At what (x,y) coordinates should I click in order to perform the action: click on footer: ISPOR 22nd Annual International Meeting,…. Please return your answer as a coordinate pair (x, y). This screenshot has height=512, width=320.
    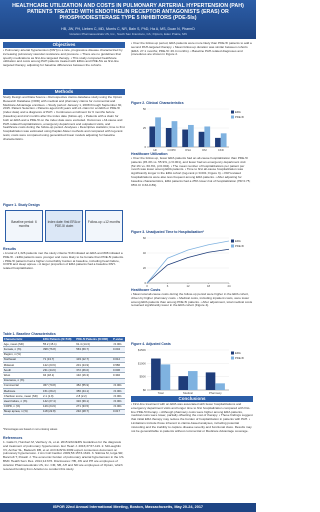
    Looking at the image, I should click on (128, 507).